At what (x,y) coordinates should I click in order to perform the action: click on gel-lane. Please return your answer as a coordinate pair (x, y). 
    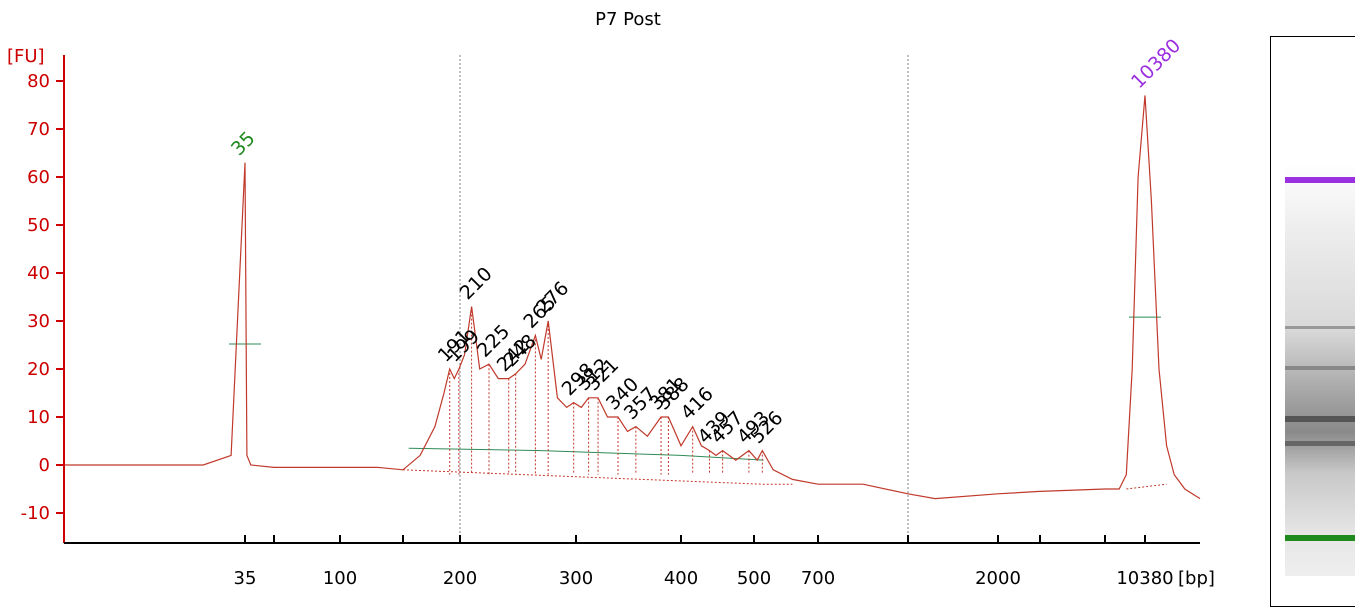
    Looking at the image, I should click on (1312, 321).